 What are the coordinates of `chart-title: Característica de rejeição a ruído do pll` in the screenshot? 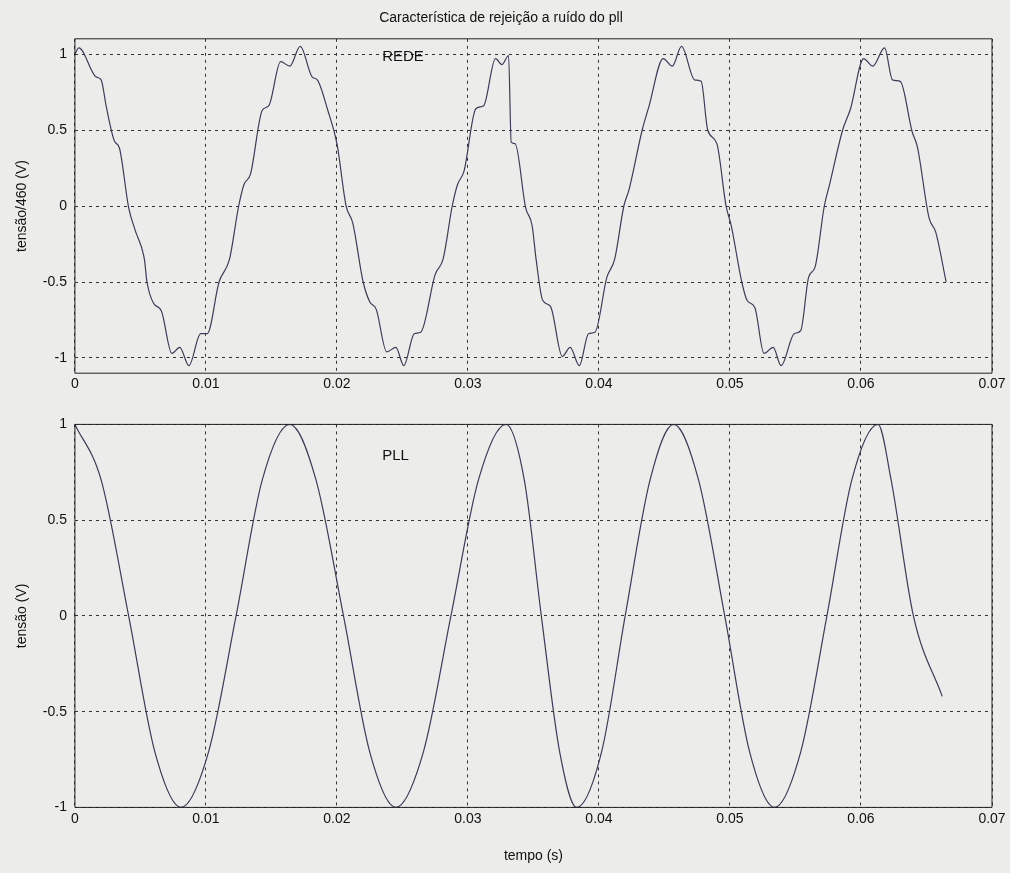 It's located at (501, 17).